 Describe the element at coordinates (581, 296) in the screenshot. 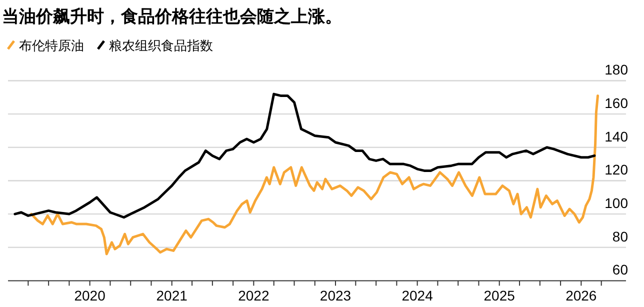

I see `x-tick-label: 2026` at that location.